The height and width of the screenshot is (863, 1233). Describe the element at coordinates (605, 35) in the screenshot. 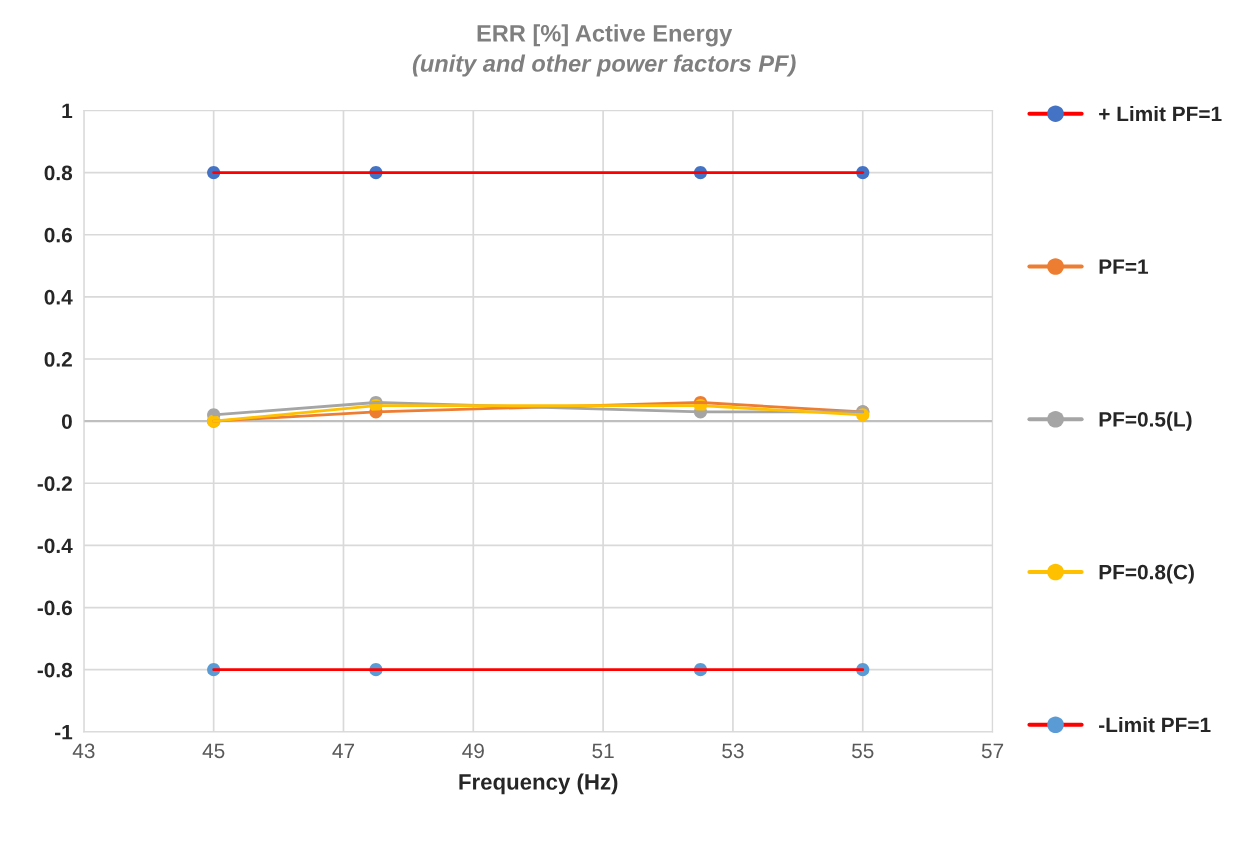

I see `chart-title: ERR [%] Active Energy` at that location.